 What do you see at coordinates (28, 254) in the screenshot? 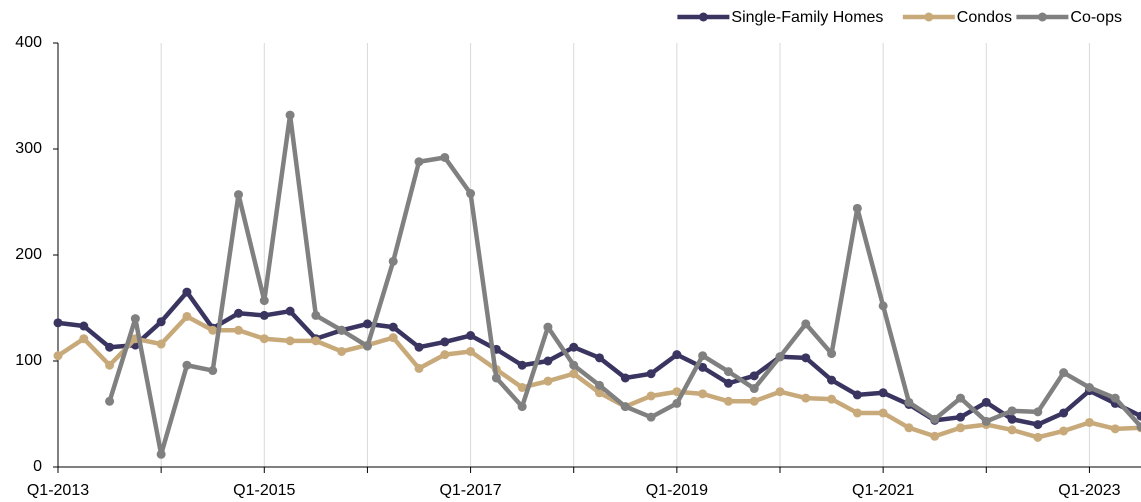
I see `y-tick-label: 200` at bounding box center [28, 254].